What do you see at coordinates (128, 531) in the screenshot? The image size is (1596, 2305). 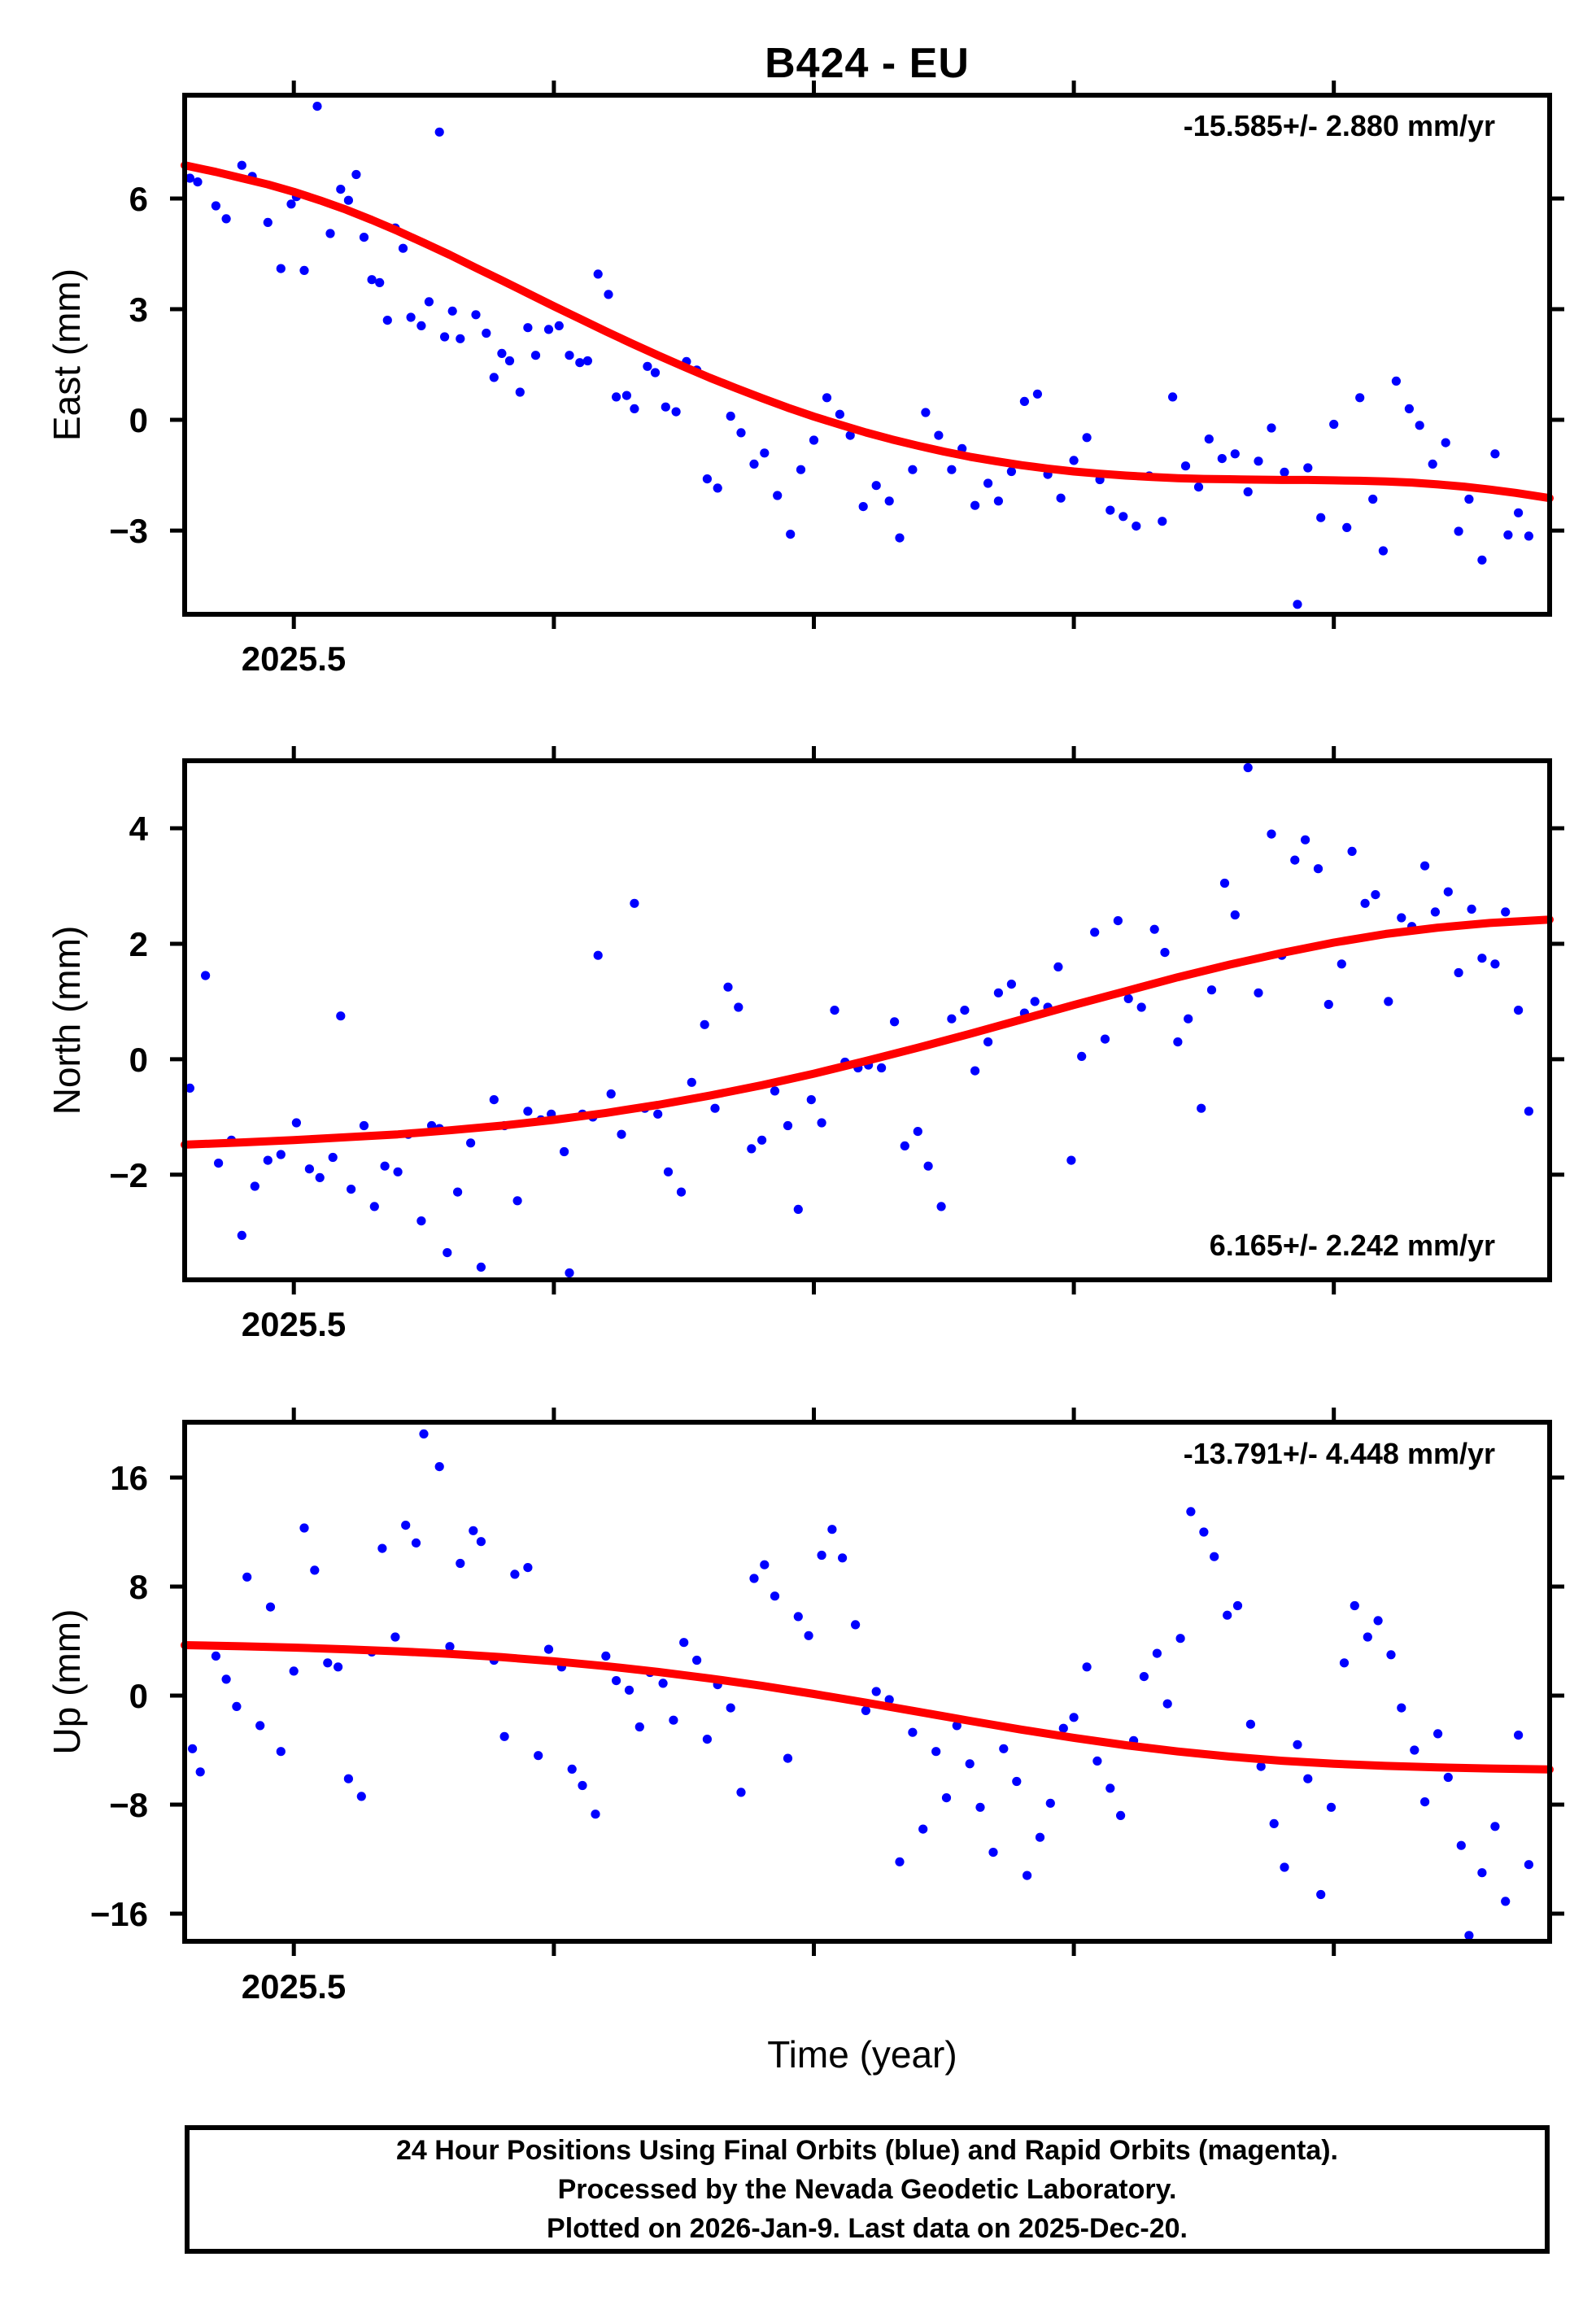 I see `east-y-tick-label: −3` at bounding box center [128, 531].